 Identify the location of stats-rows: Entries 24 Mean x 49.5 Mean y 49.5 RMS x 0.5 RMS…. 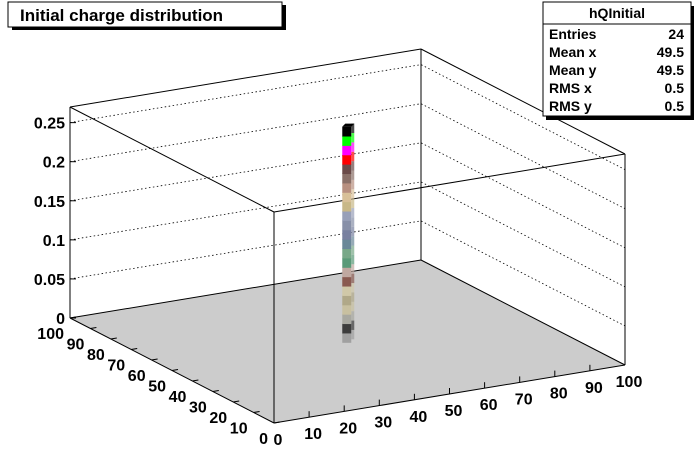
(616, 70).